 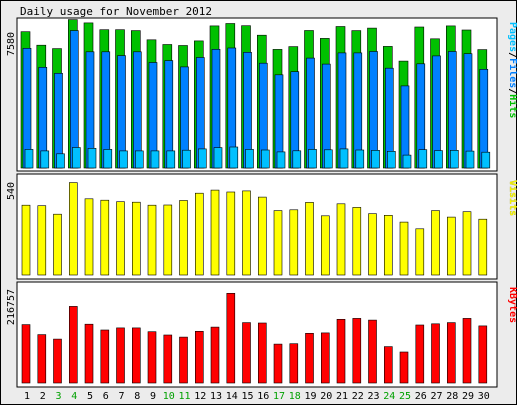 I want to click on x-tick-label-28: 28, so click(x=452, y=396).